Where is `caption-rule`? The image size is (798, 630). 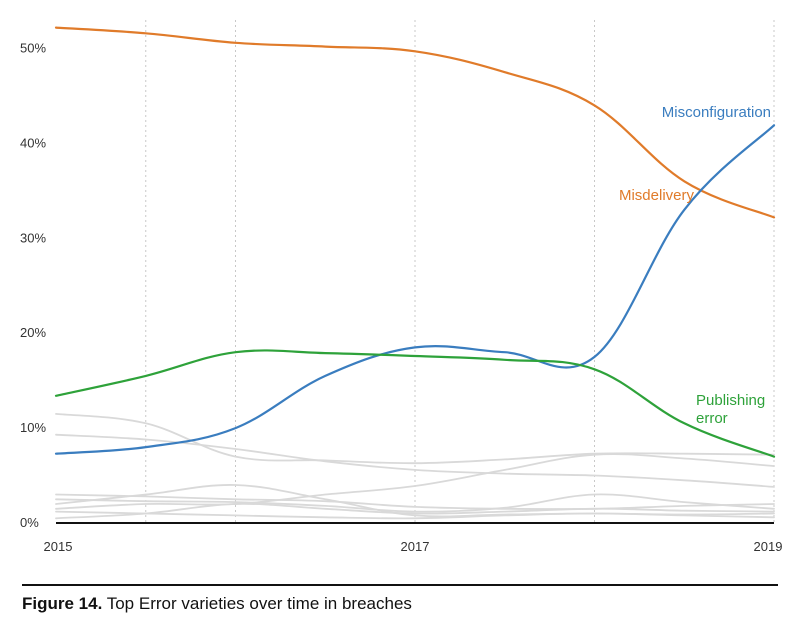
caption-rule is located at coordinates (400, 585).